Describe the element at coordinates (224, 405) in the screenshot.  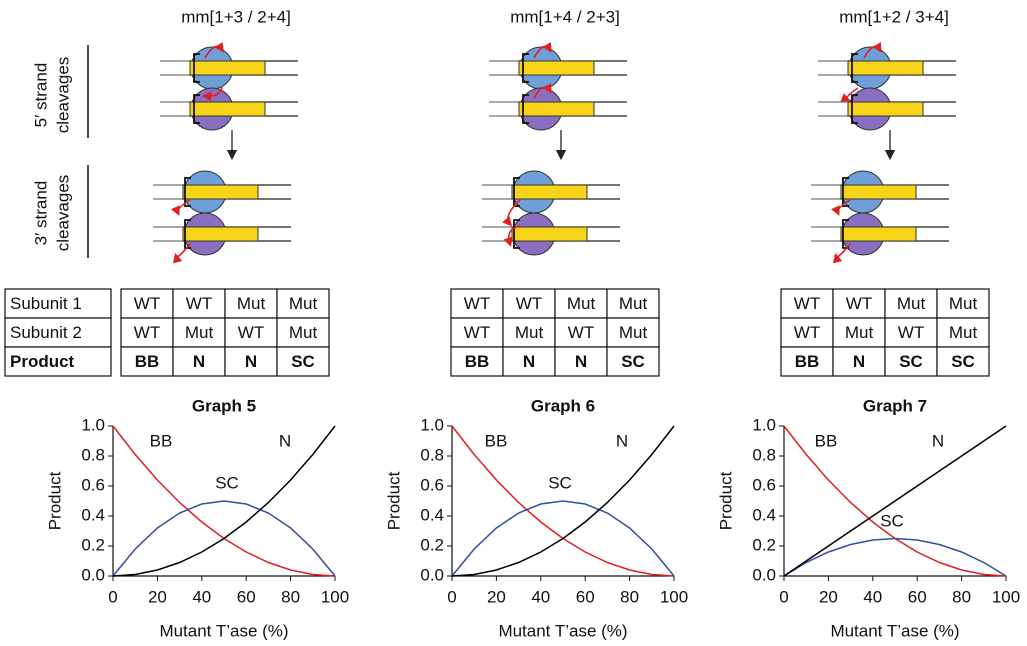
I see `chart-title: Graph 5` at that location.